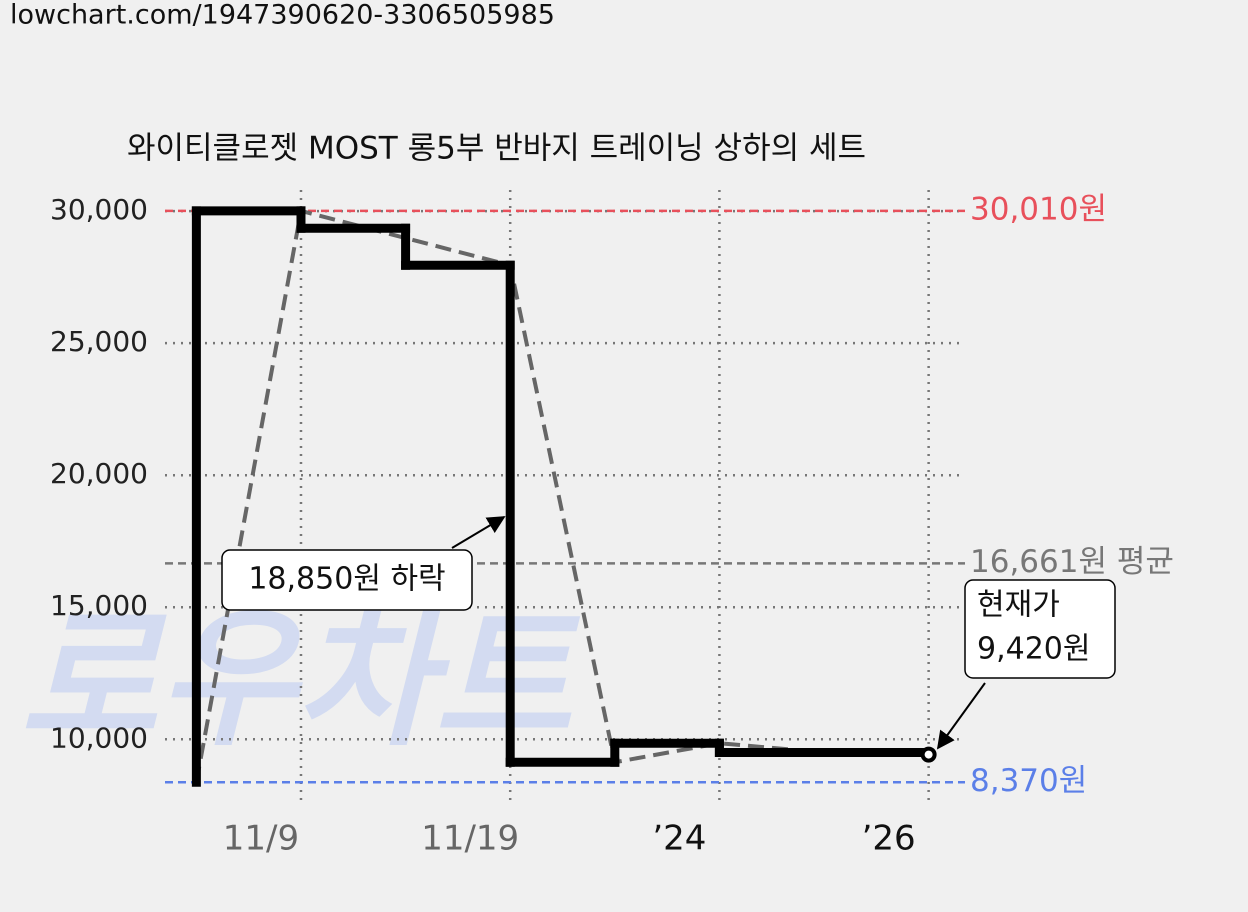 This screenshot has height=912, width=1248. I want to click on y-tick-label: 30,000, so click(99, 209).